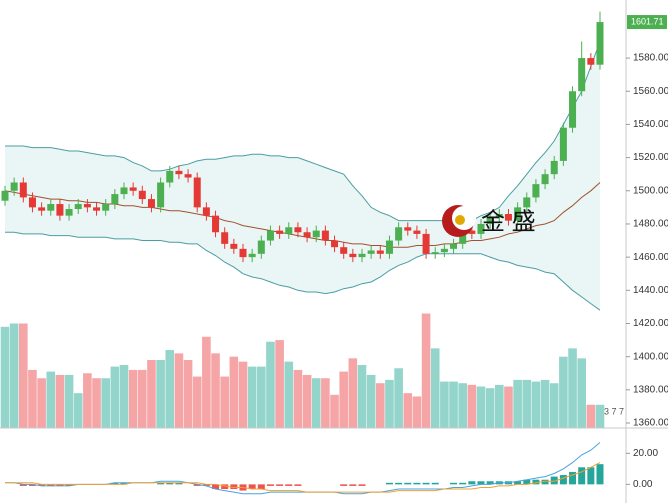  Describe the element at coordinates (650, 190) in the screenshot. I see `y-tick-label: 1500.00` at that location.